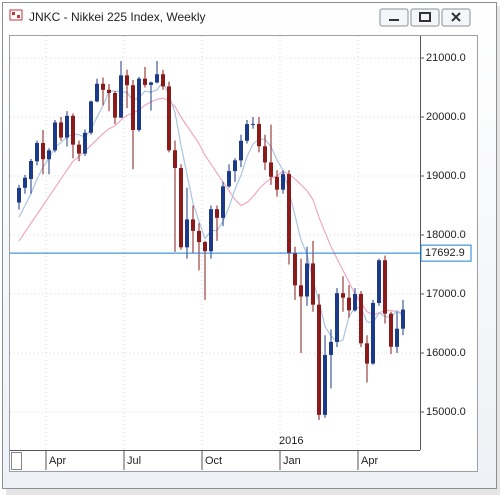  I want to click on x-tick-label: Jan, so click(292, 461).